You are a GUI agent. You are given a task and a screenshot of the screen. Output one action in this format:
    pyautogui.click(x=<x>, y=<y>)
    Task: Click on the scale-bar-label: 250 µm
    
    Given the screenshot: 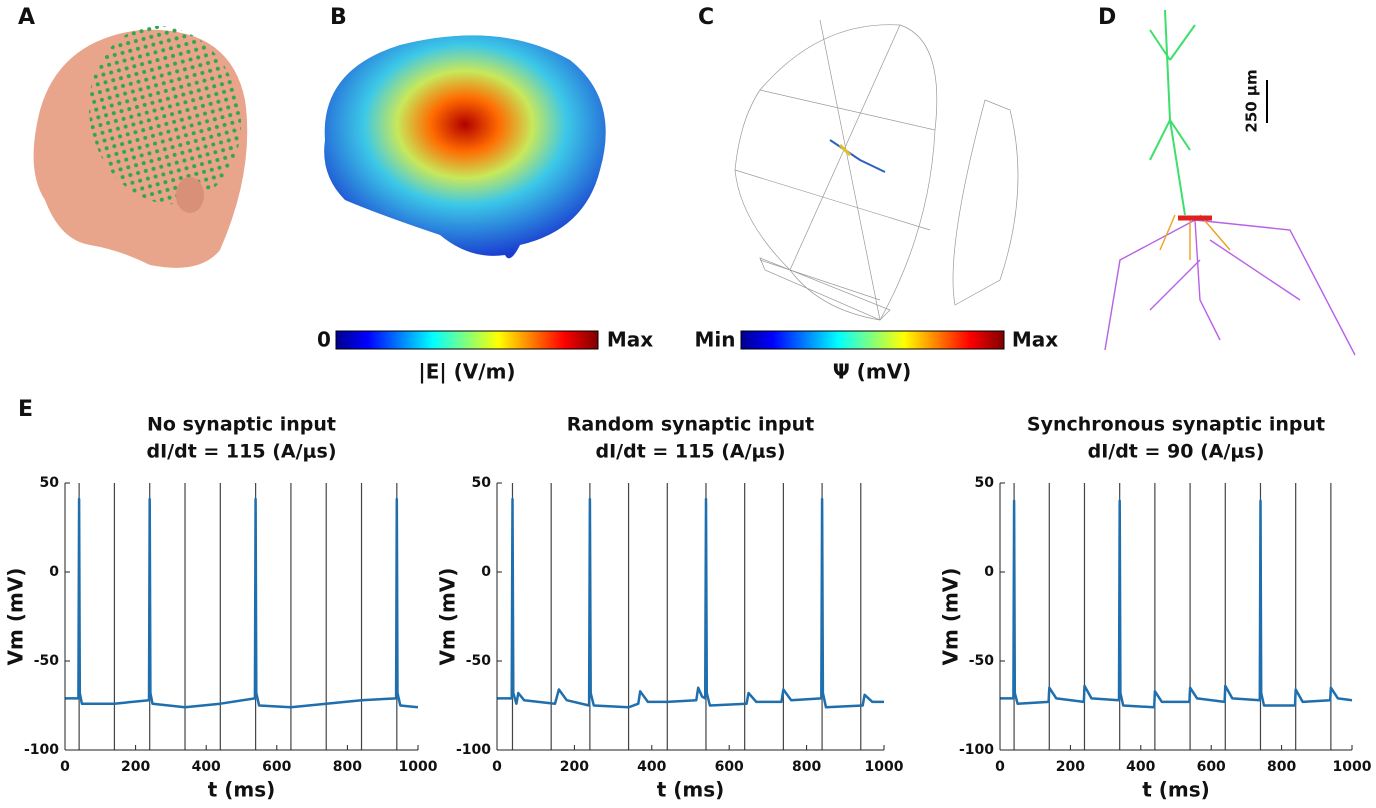 What is the action you would take?
    pyautogui.click(x=1252, y=100)
    